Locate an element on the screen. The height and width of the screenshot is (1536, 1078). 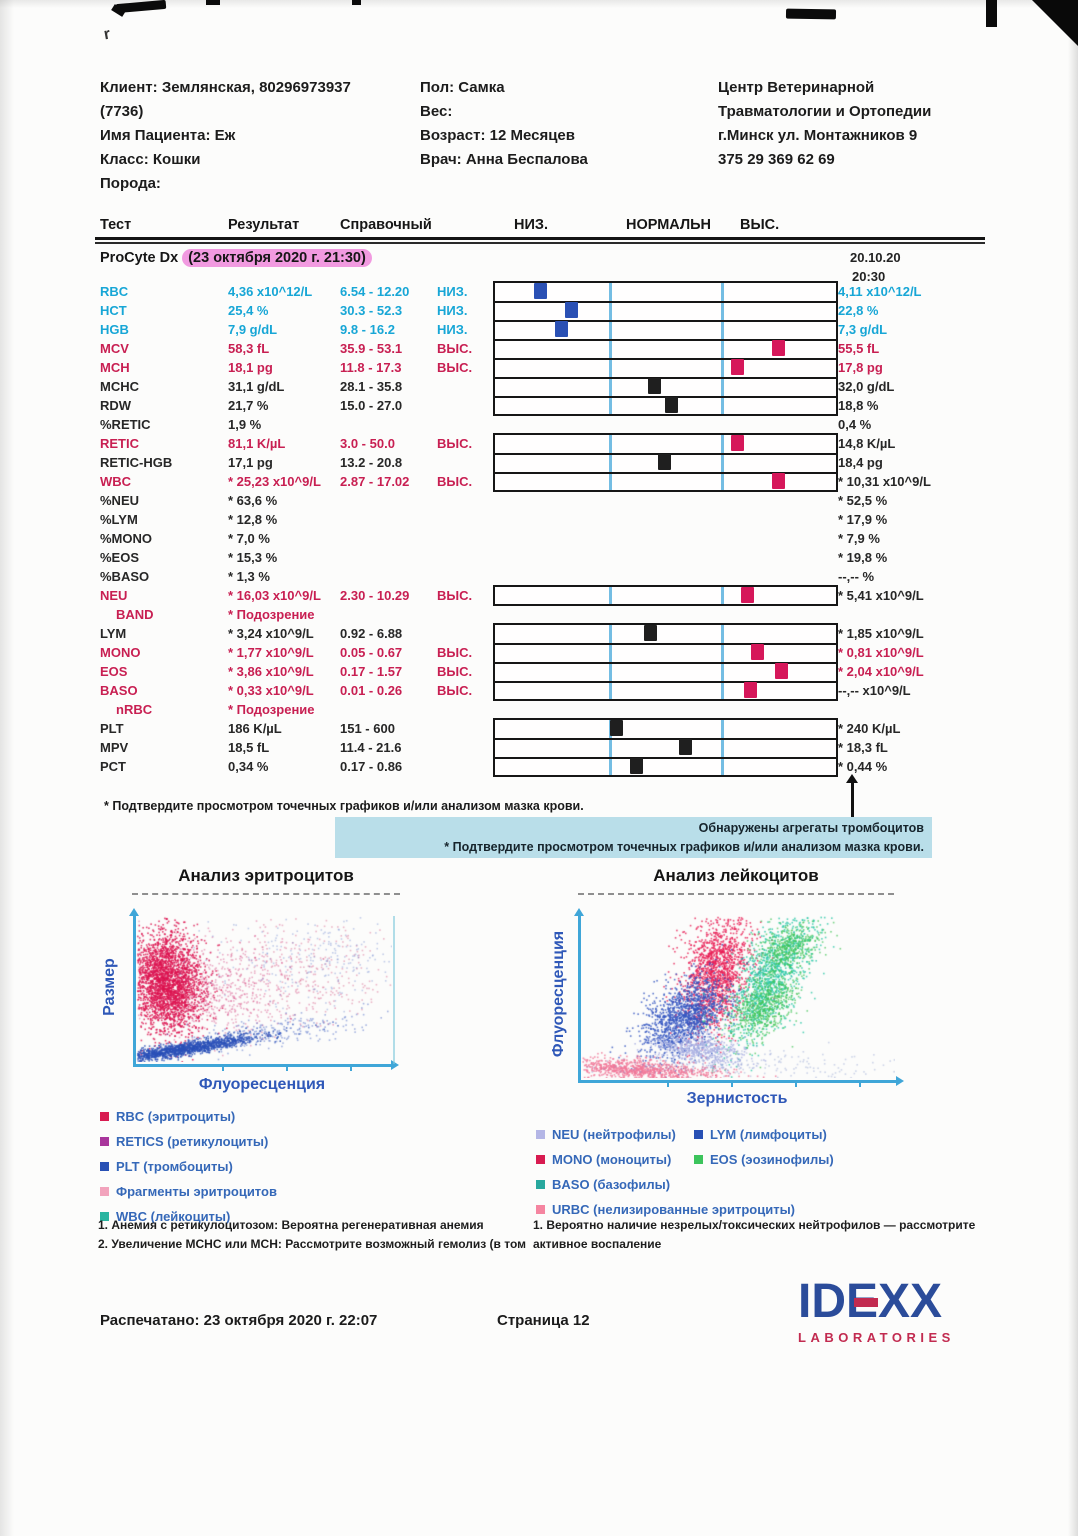
previous-value: * 1,85 x10^9/L is located at coordinates (881, 633).